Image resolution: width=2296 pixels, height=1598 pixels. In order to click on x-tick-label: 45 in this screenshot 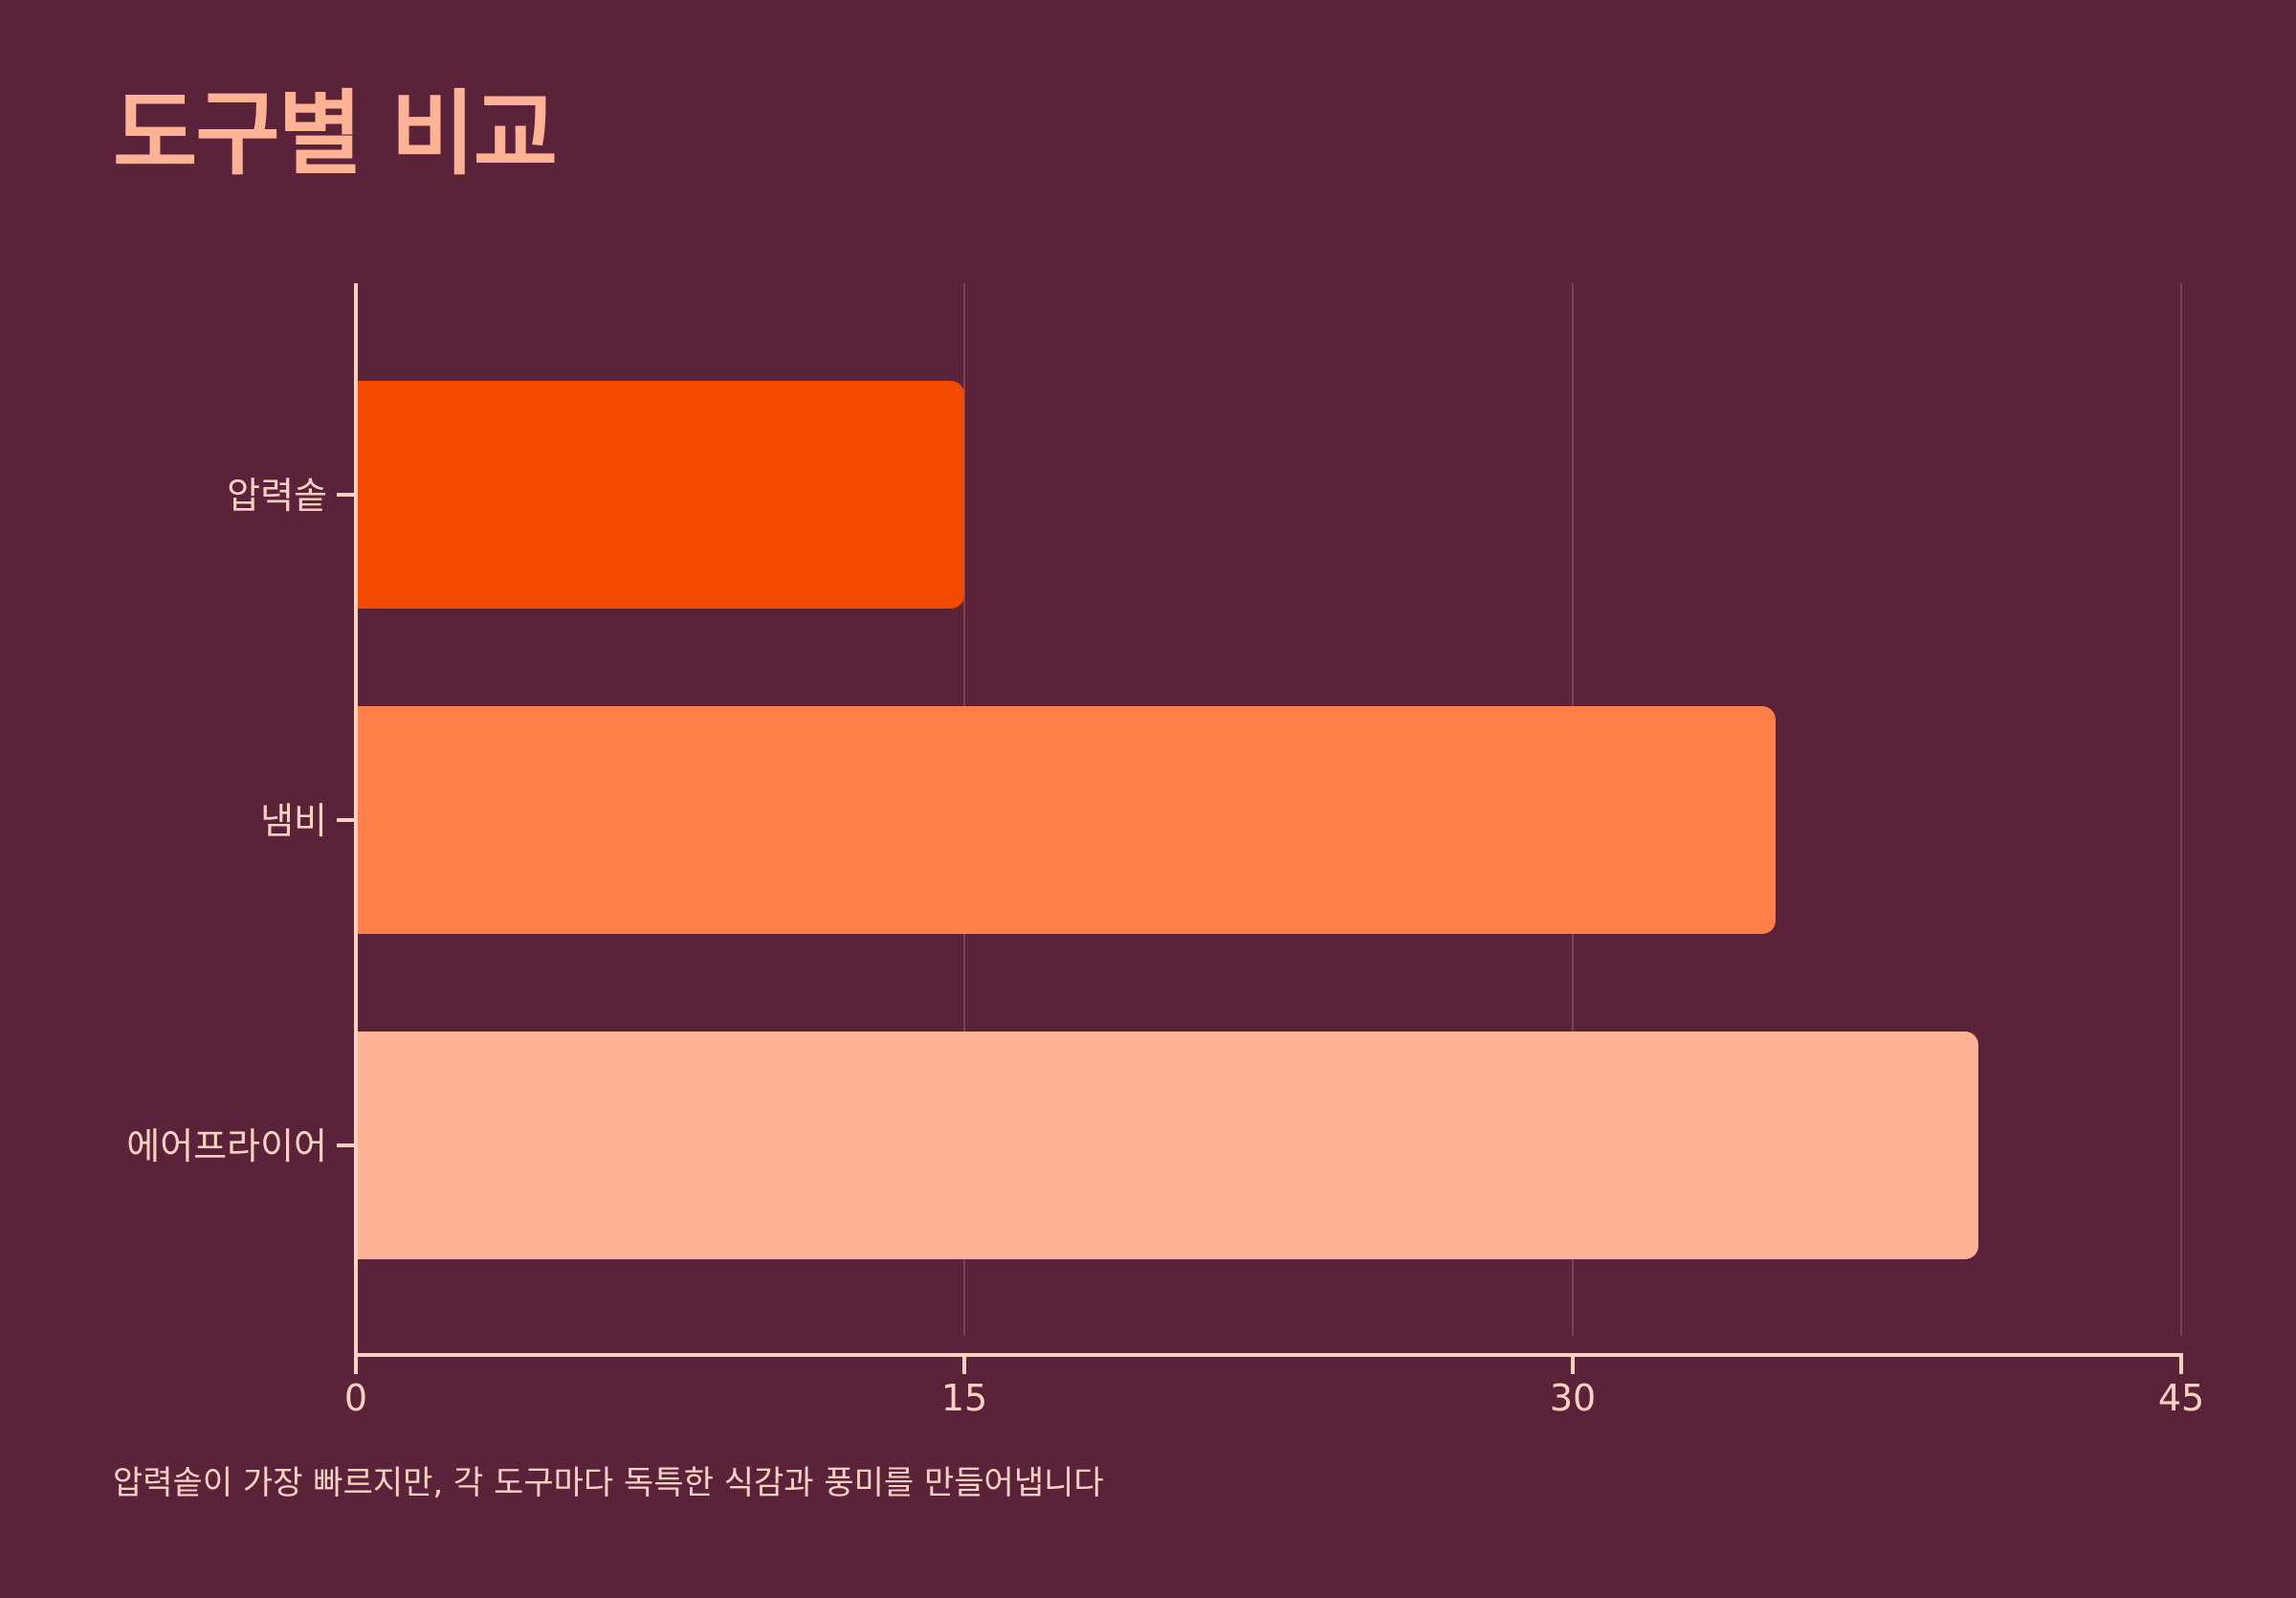, I will do `click(2181, 1398)`.